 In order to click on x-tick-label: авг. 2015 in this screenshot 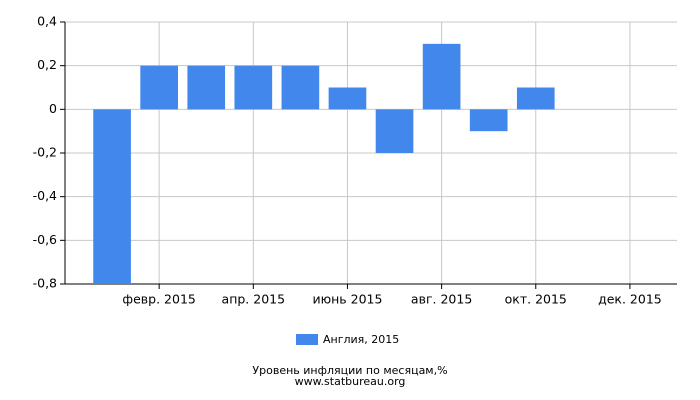, I will do `click(441, 299)`.